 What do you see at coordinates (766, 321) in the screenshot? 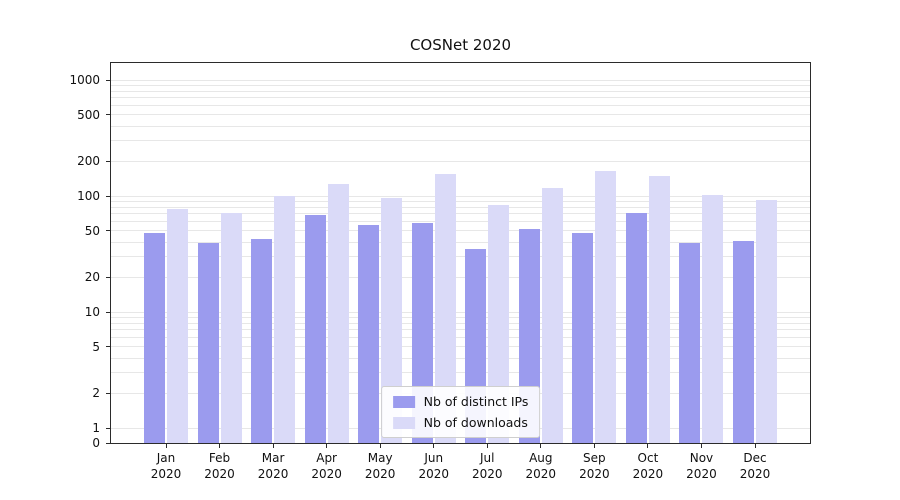
I see `bar-nb-of-downloads-dec-2020` at bounding box center [766, 321].